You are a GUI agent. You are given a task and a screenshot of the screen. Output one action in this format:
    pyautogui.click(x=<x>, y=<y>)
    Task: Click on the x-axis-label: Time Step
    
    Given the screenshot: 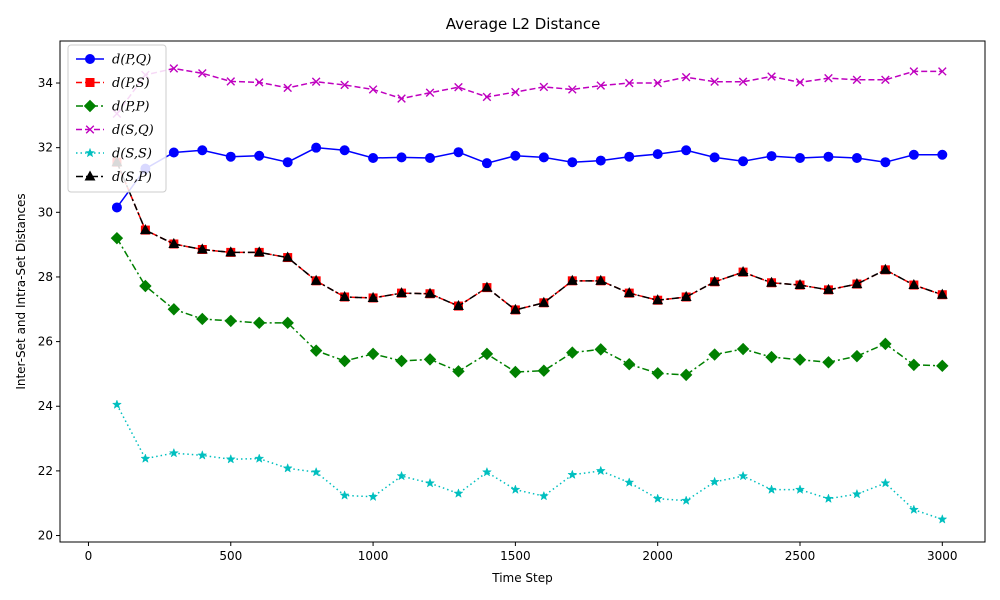 What is the action you would take?
    pyautogui.click(x=522, y=578)
    